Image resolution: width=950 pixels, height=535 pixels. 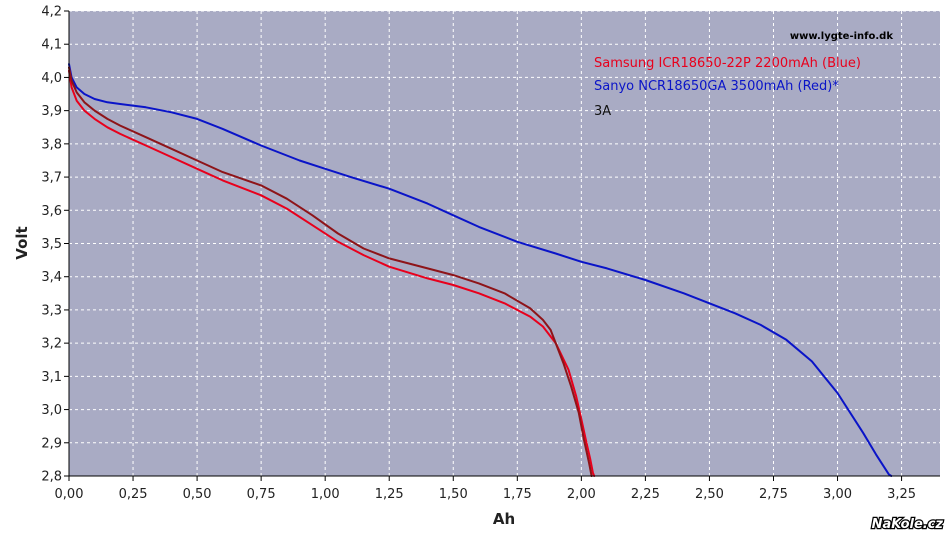 What do you see at coordinates (51, 211) in the screenshot?
I see `y-tick-label: 3,6` at bounding box center [51, 211].